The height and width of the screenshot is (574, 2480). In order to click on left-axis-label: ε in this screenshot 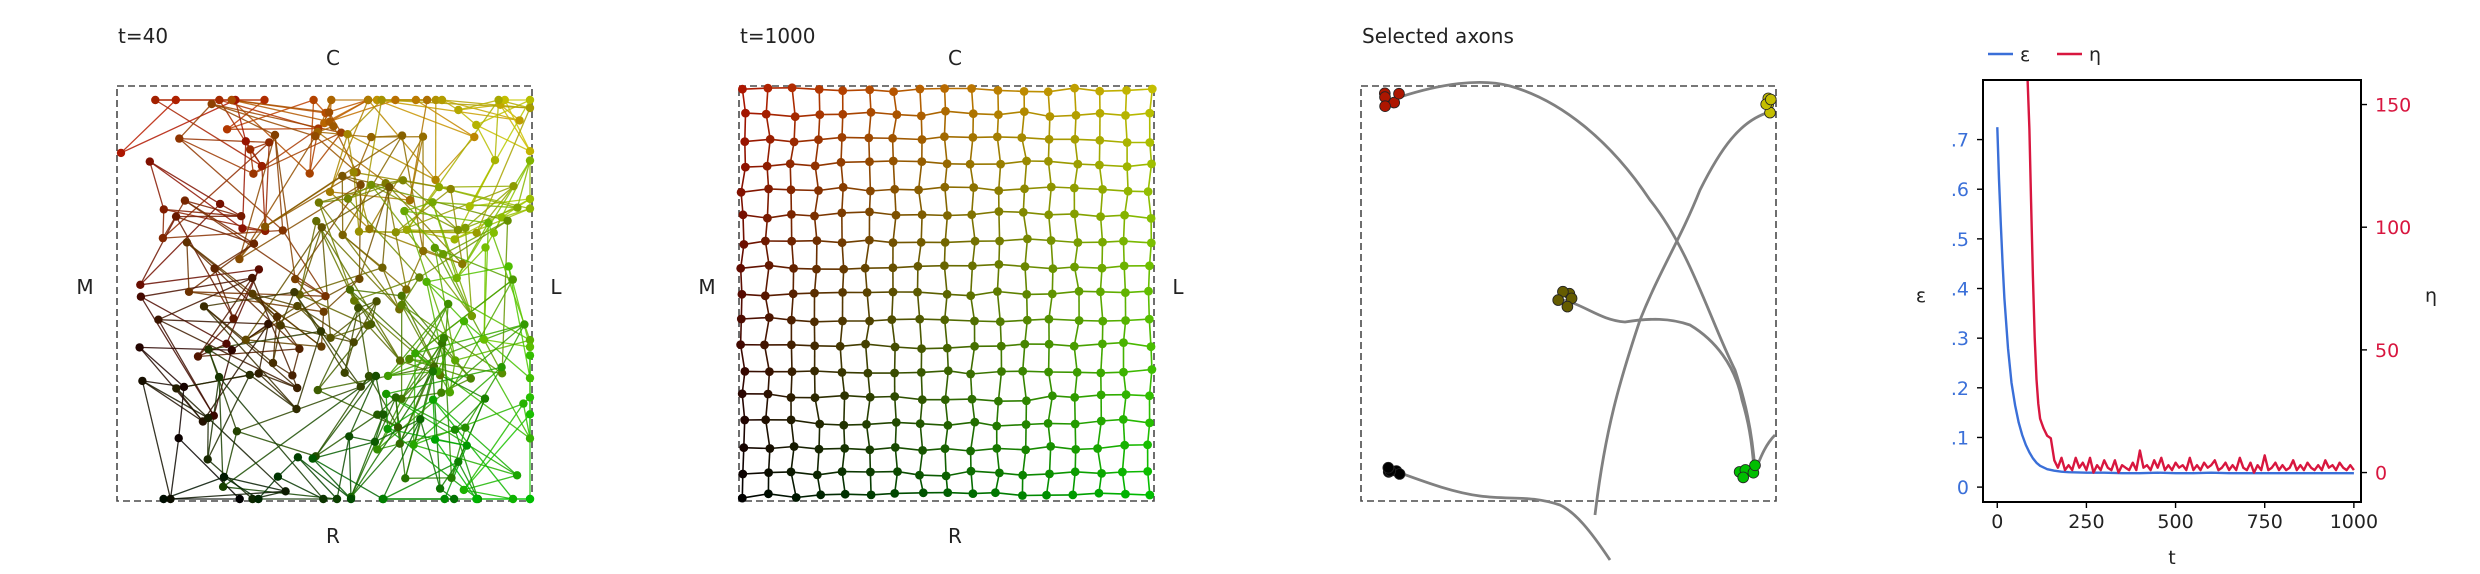, I will do `click(1921, 296)`.